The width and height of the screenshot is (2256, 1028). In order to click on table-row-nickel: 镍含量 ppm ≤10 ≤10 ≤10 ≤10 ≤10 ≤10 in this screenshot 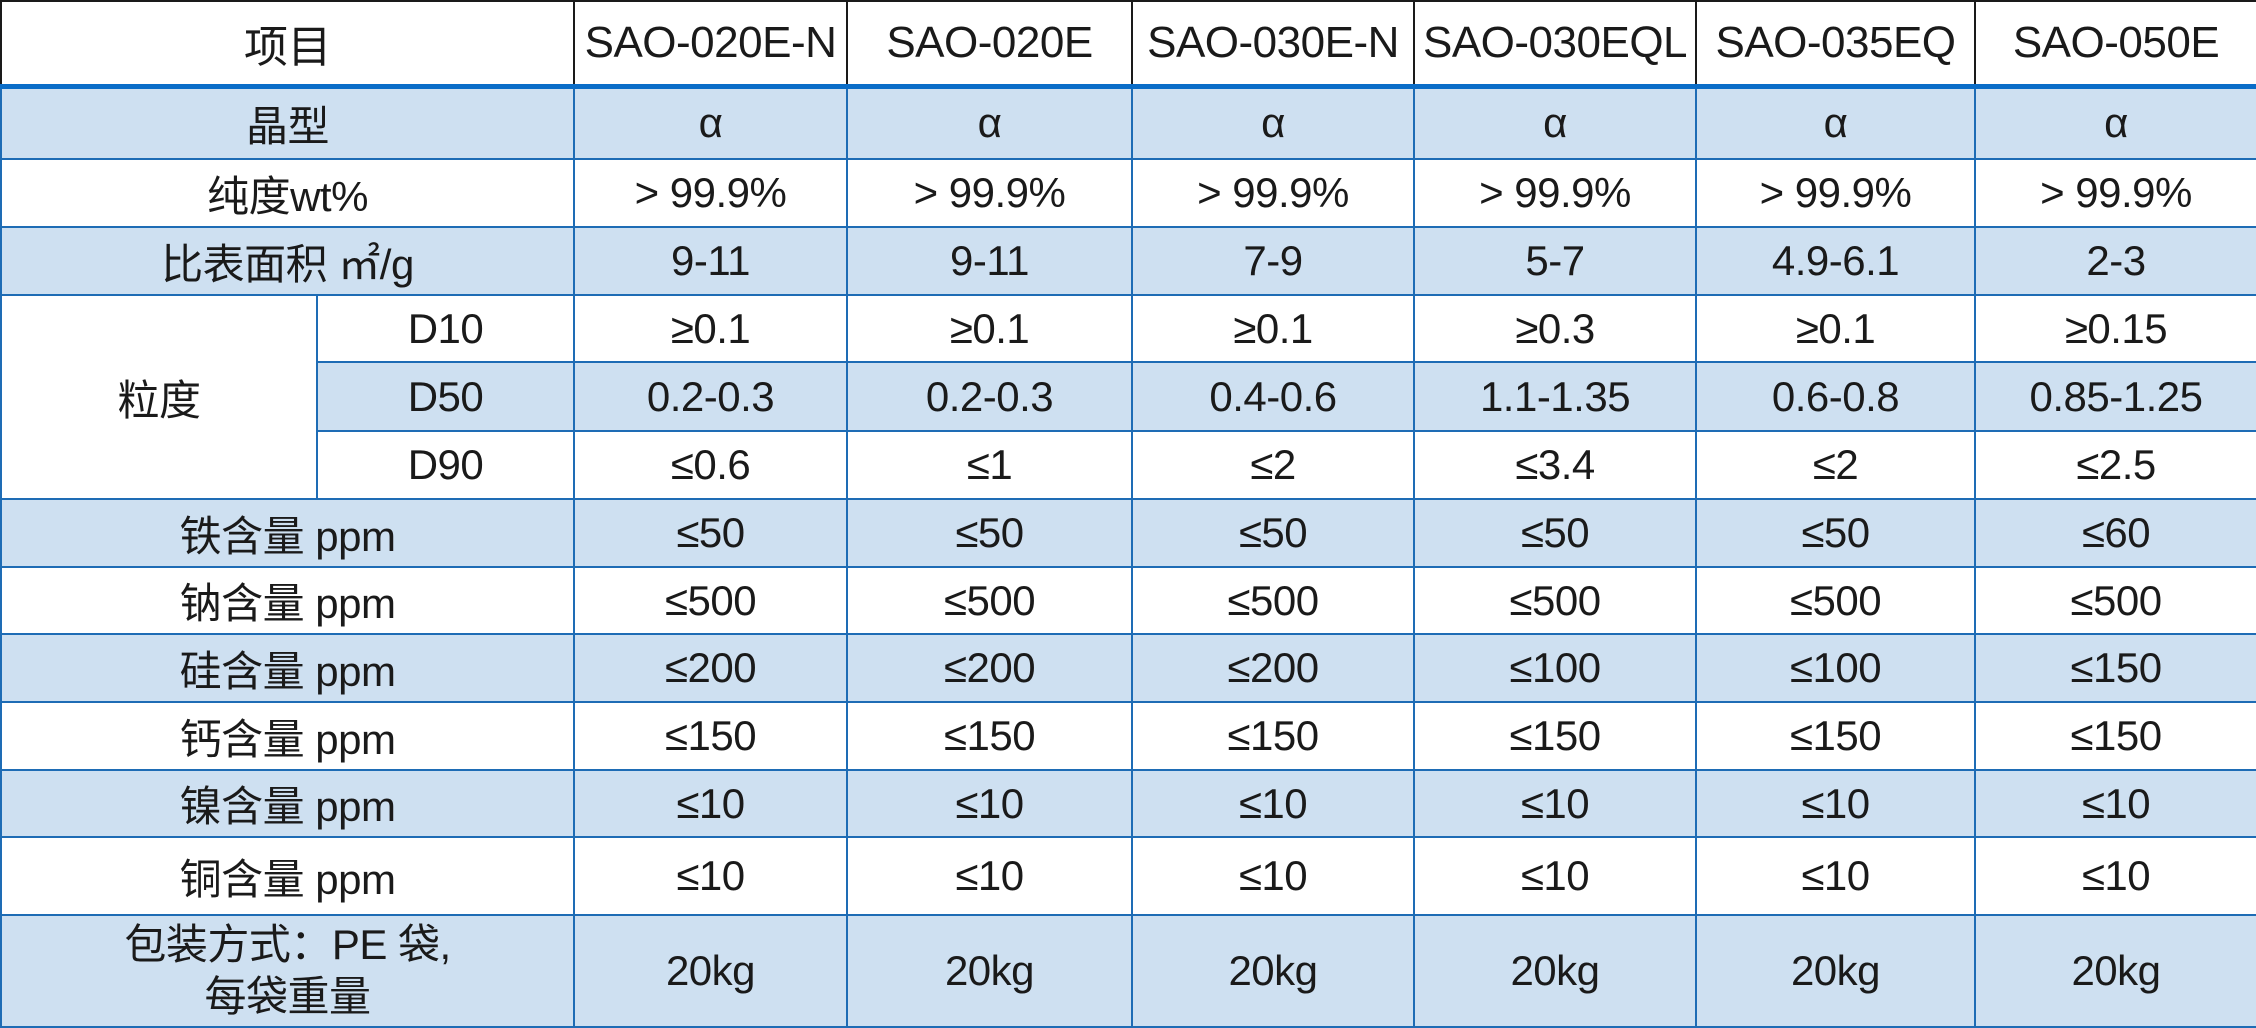, I will do `click(1128, 803)`.